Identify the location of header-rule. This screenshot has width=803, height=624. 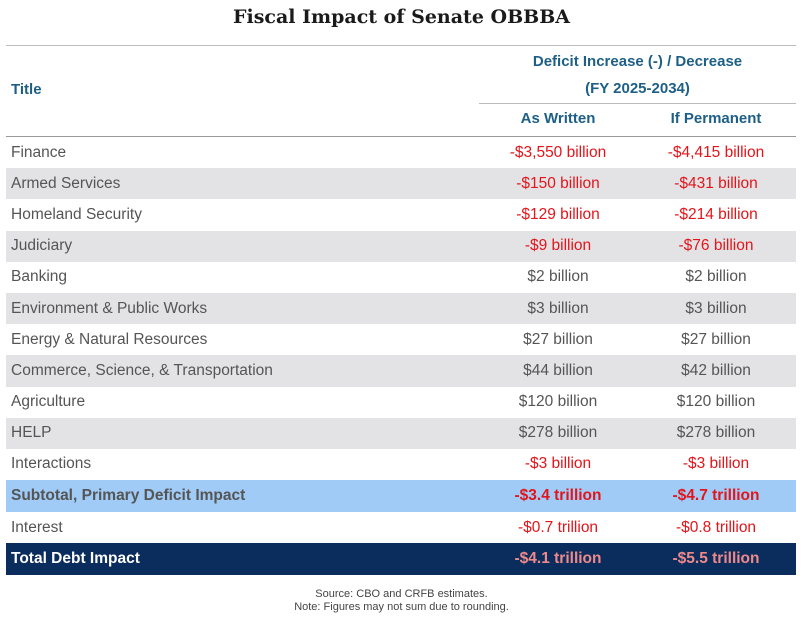
(401, 136).